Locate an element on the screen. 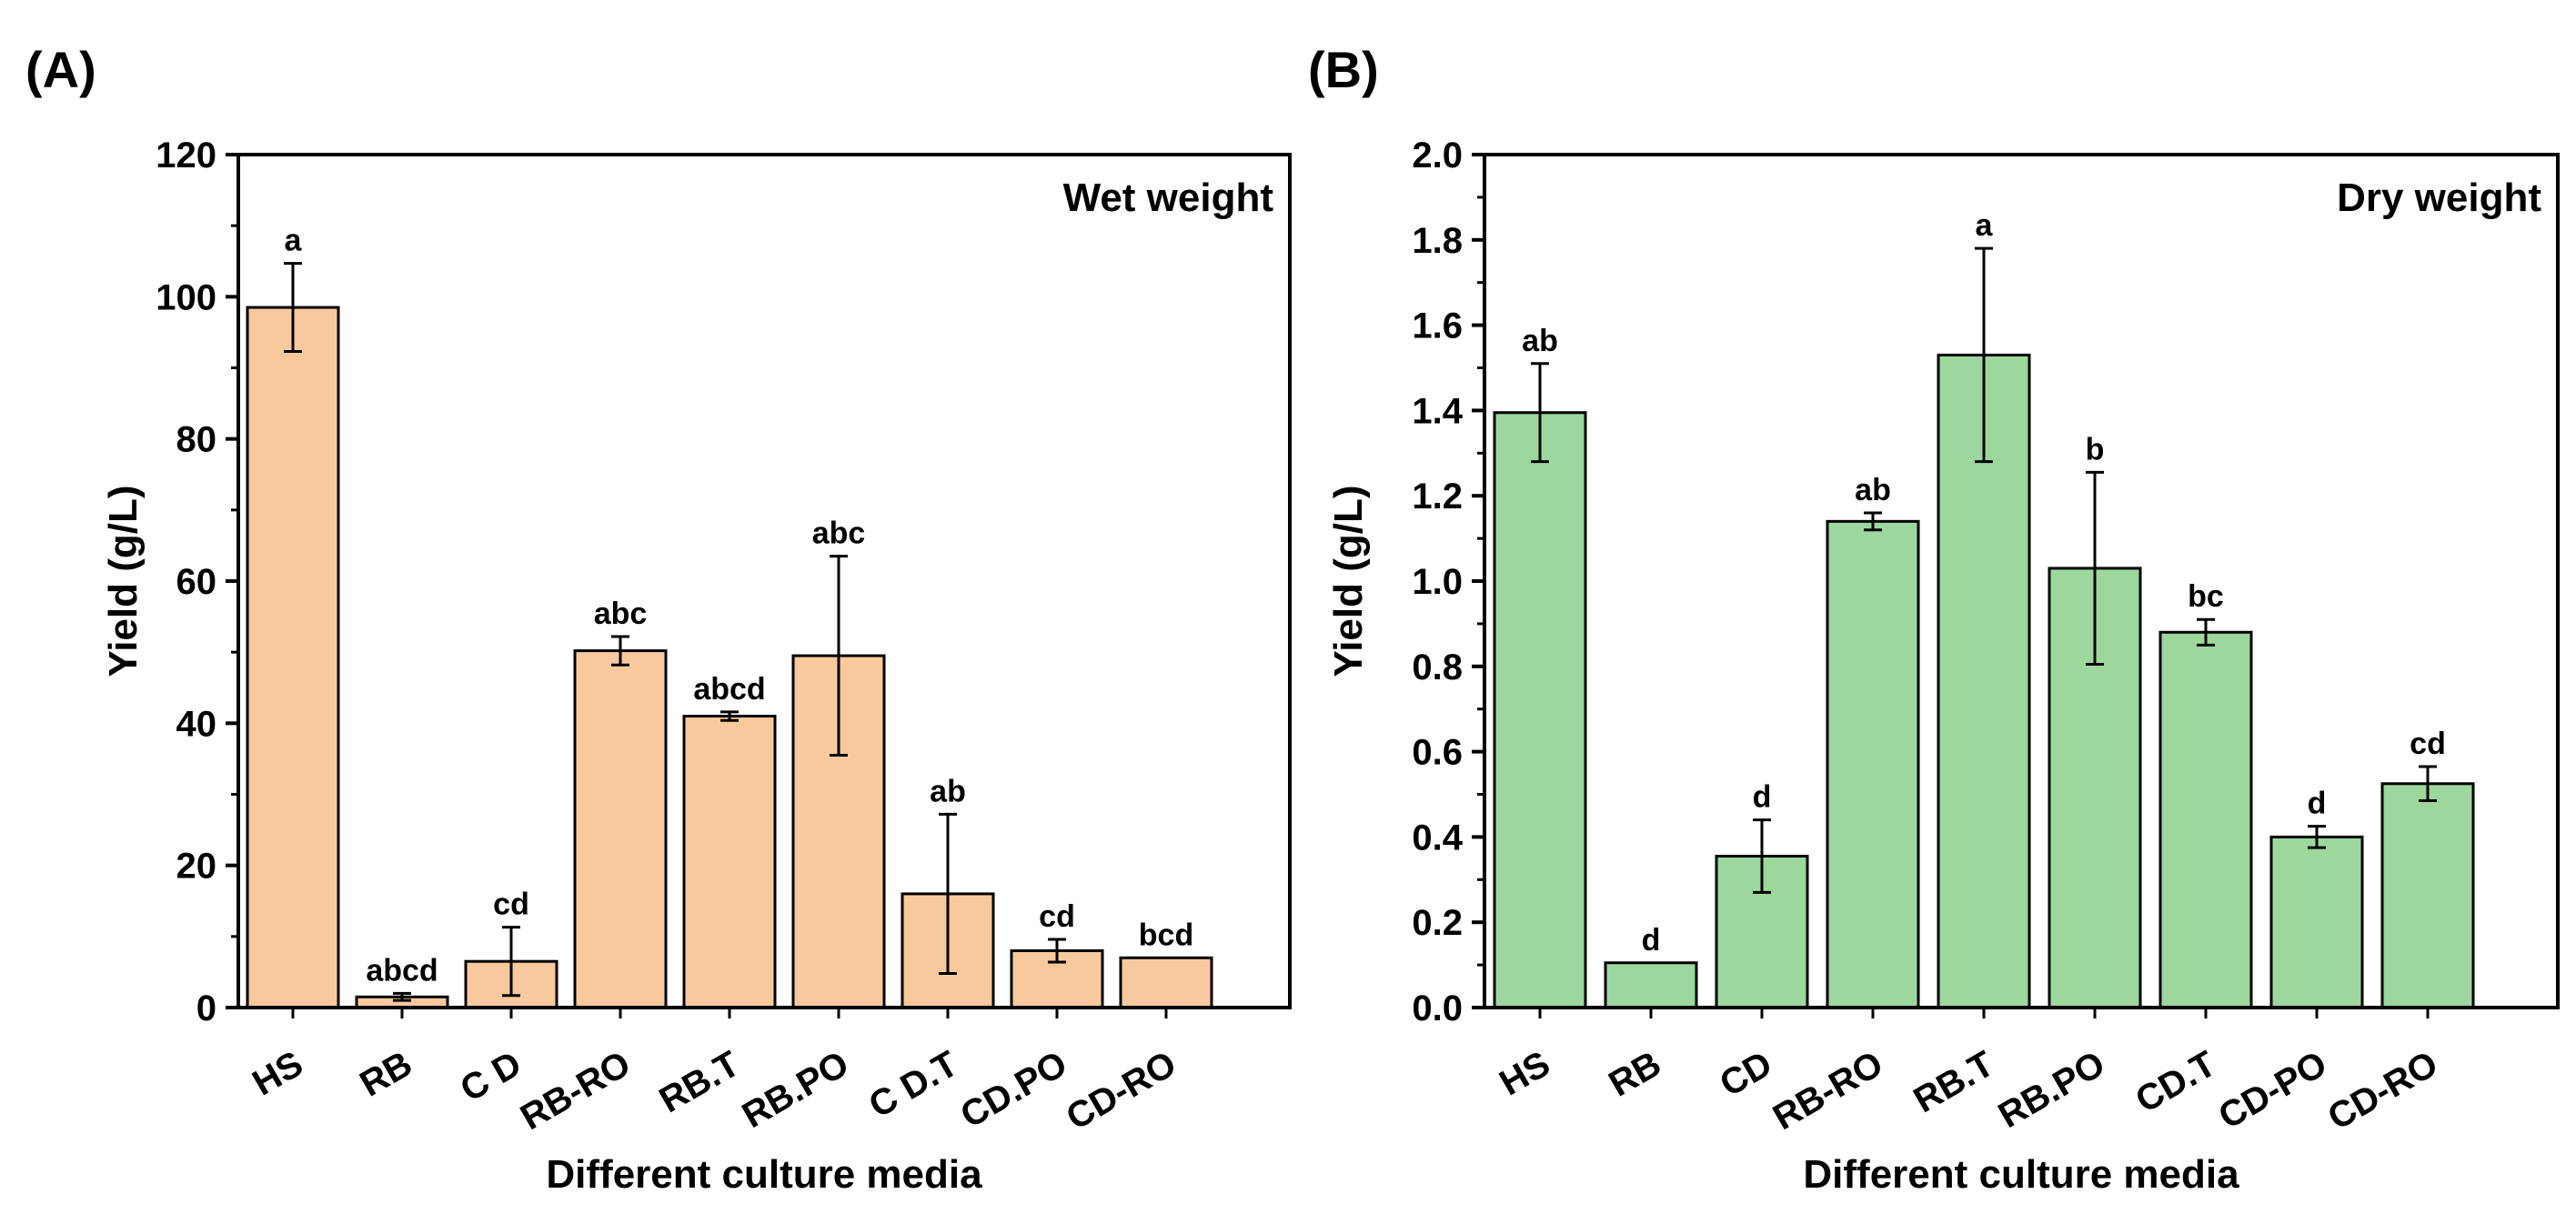 The image size is (2576, 1224). y-tick-label: 0.6 is located at coordinates (1437, 753).